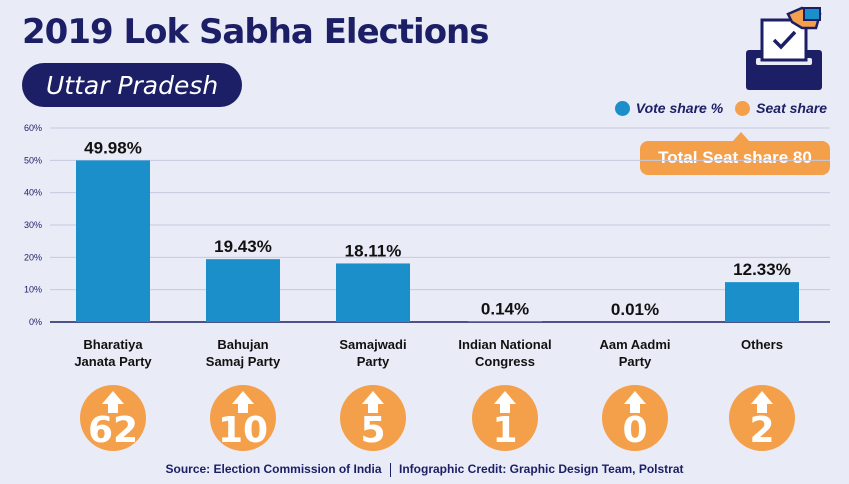 The width and height of the screenshot is (849, 484). I want to click on x-tick-label: Bahujan, so click(242, 344).